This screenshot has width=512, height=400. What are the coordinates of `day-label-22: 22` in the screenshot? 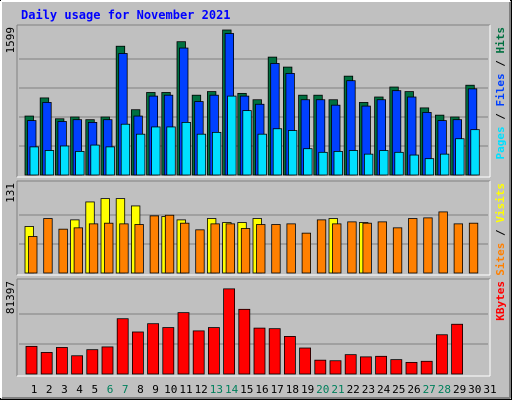 It's located at (353, 389).